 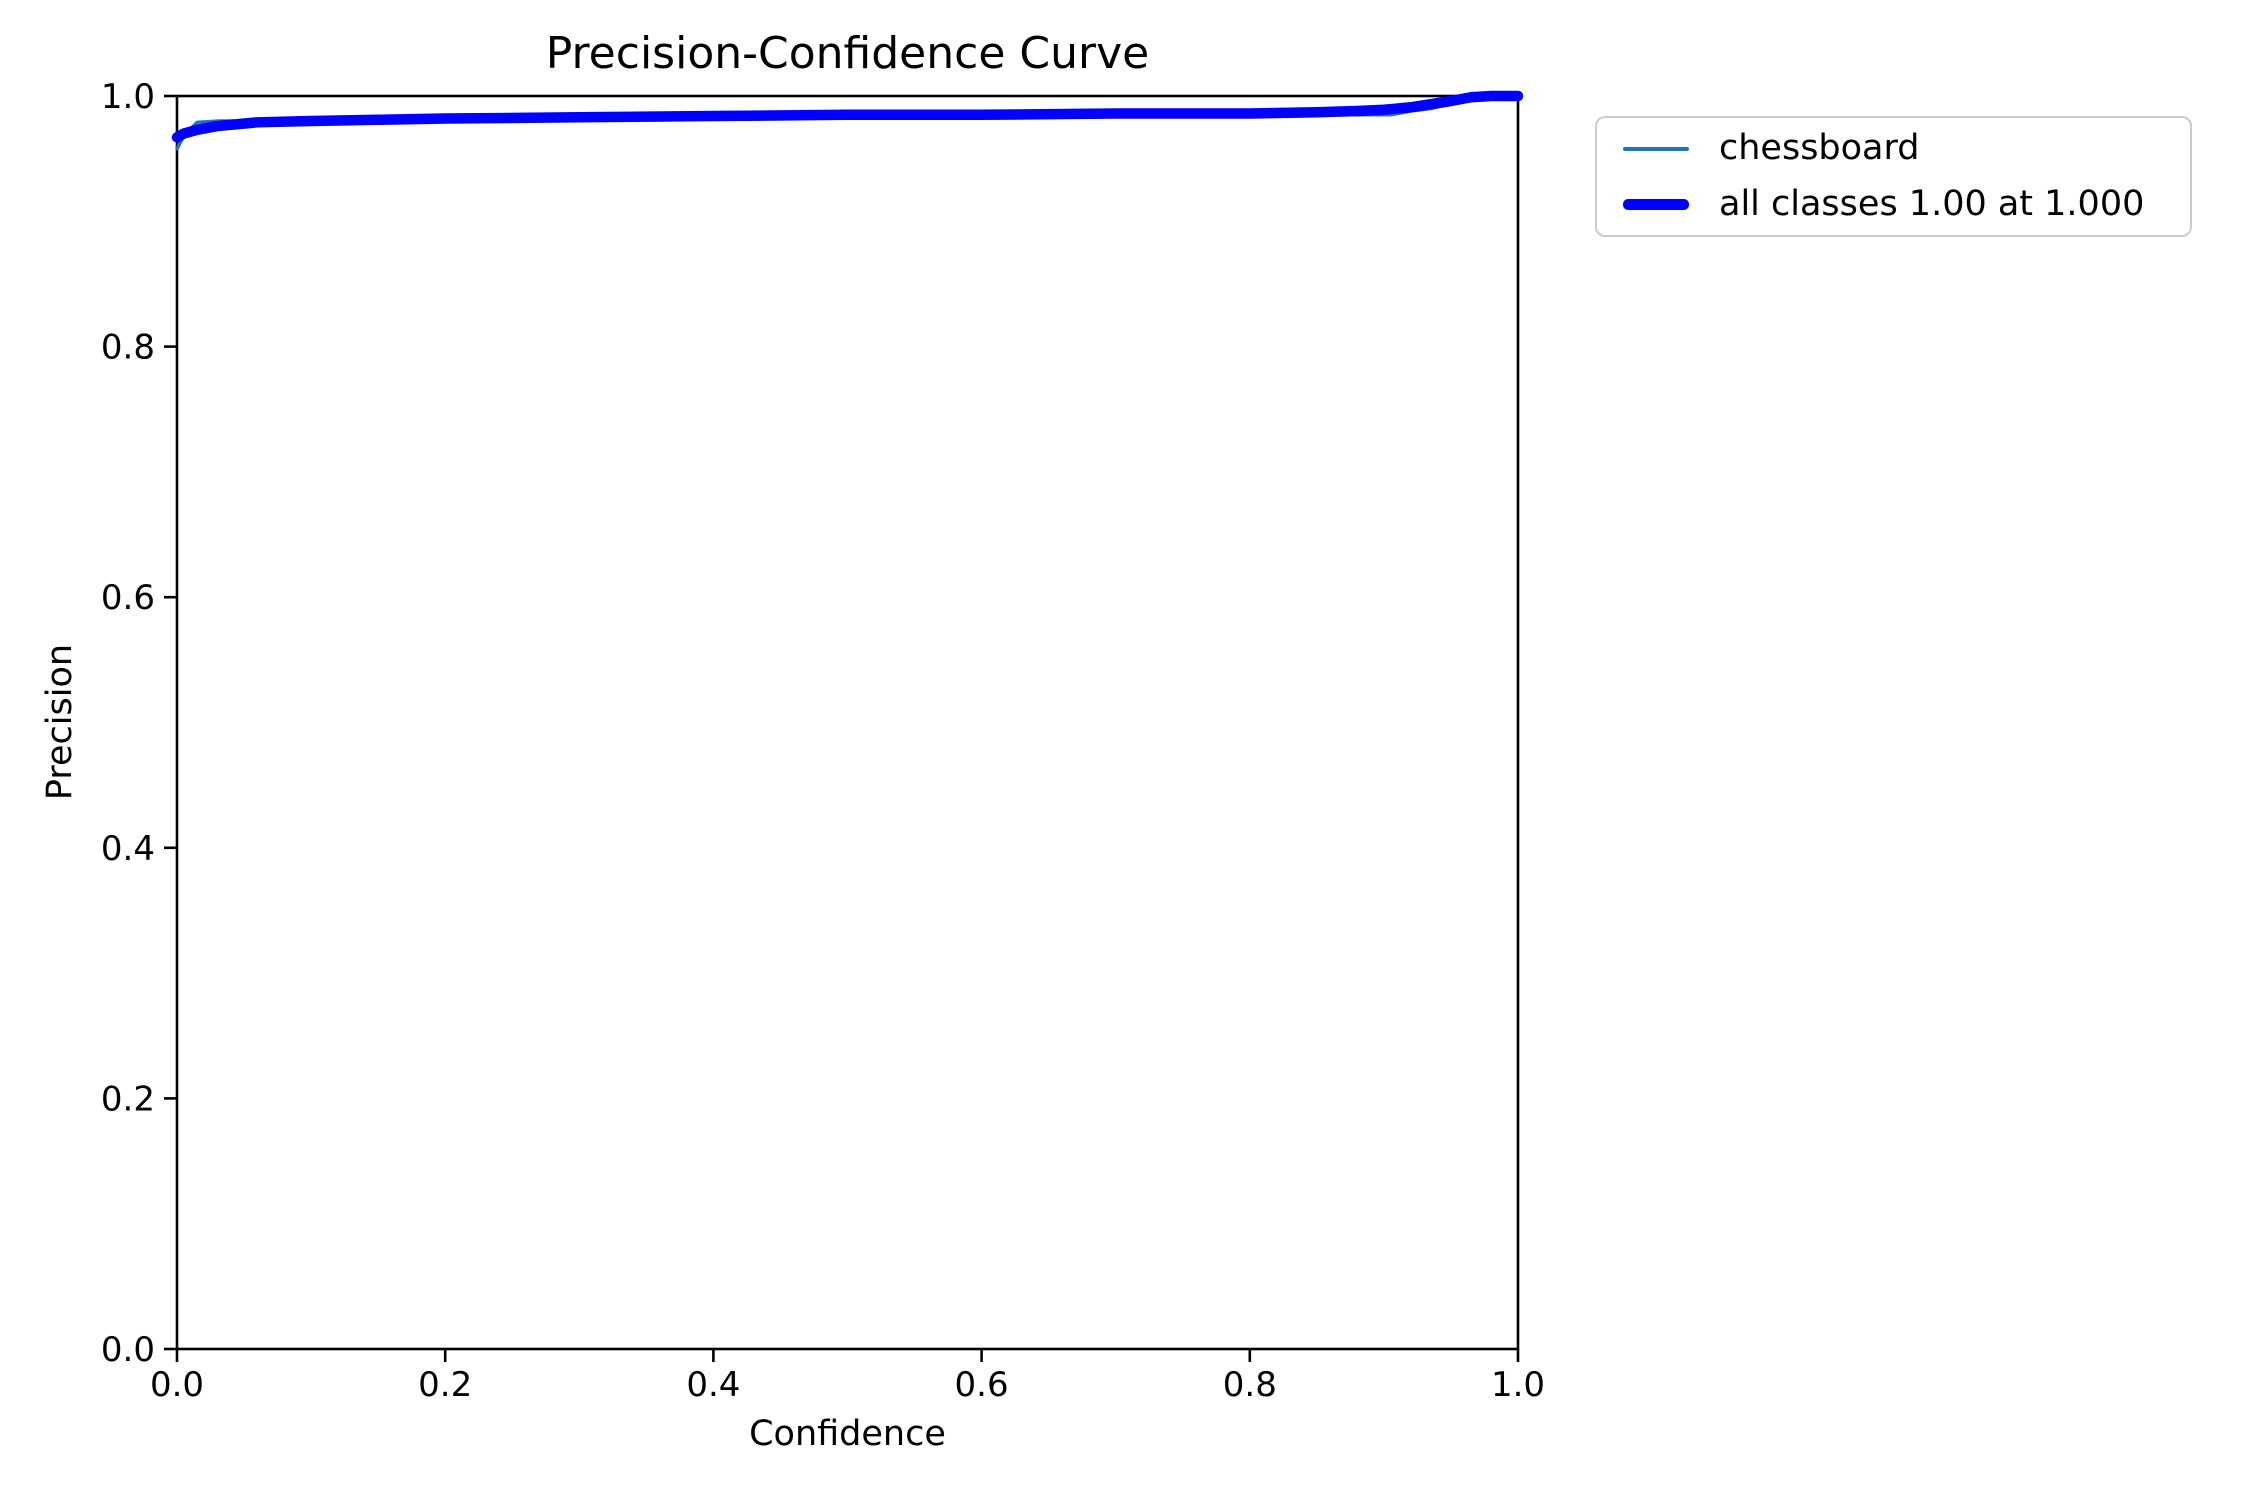 What do you see at coordinates (1819, 148) in the screenshot?
I see `legend-item-label: chessboard` at bounding box center [1819, 148].